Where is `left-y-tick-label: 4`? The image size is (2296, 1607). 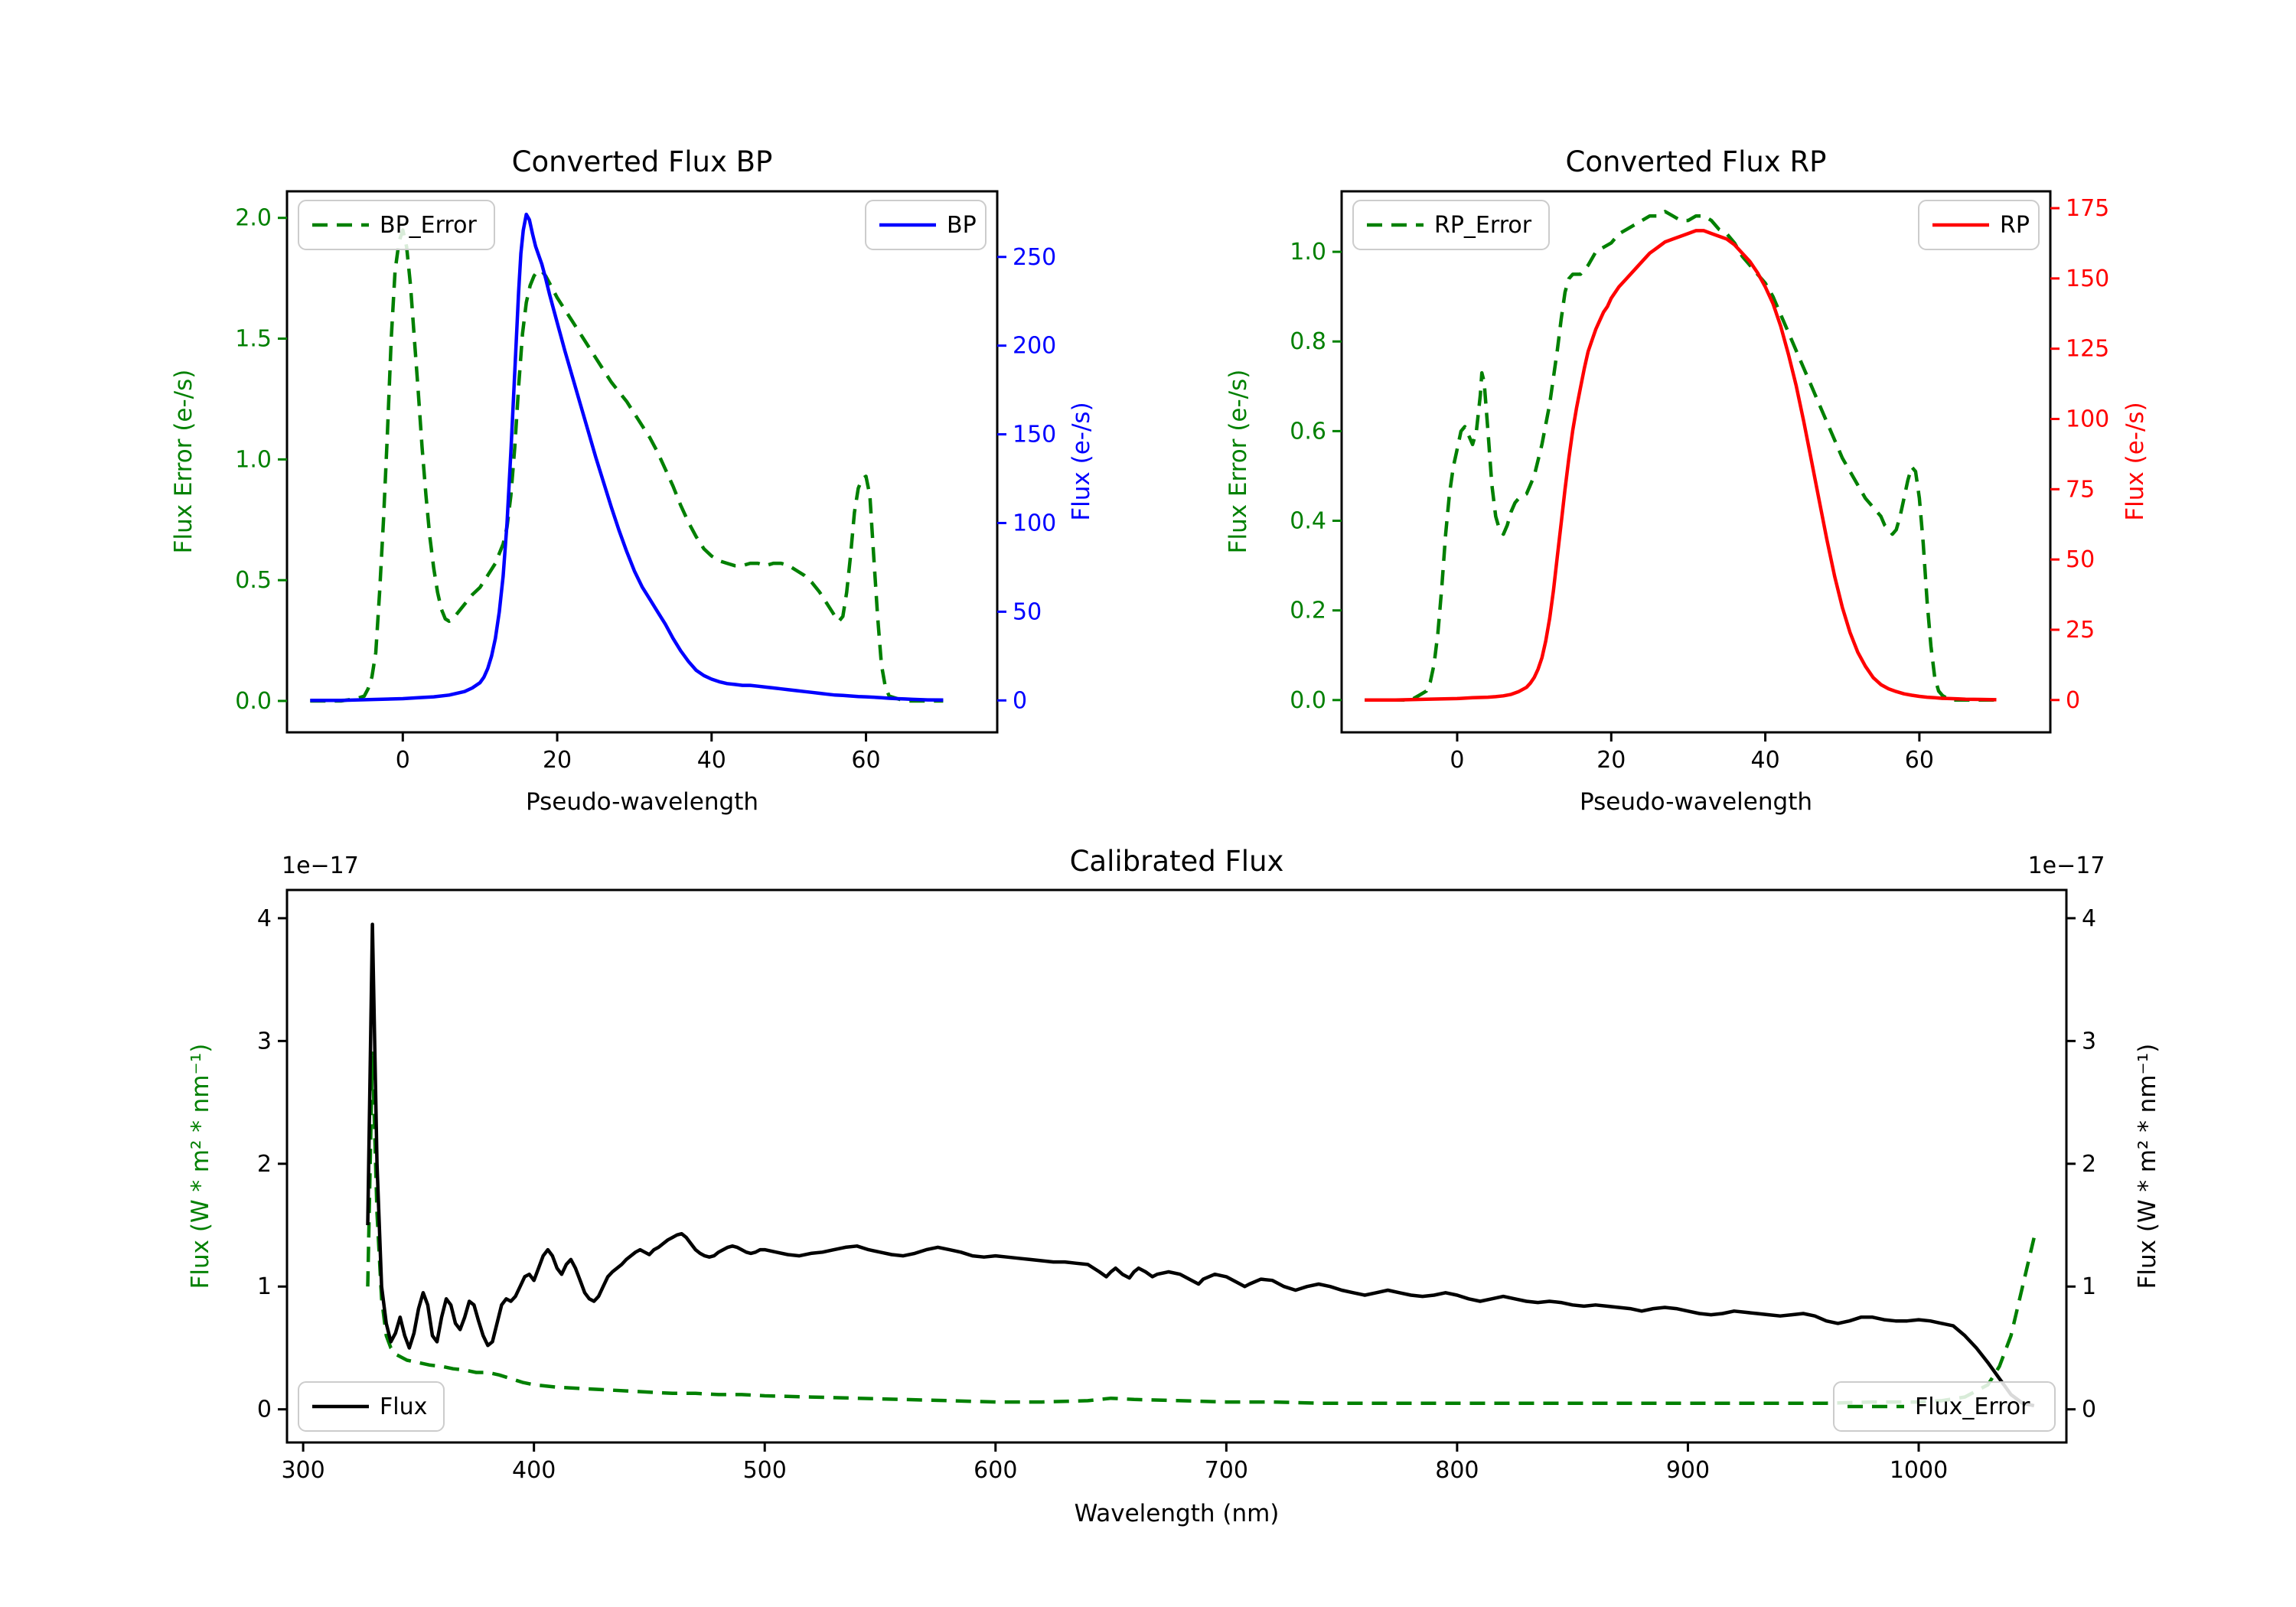 left-y-tick-label: 4 is located at coordinates (264, 918).